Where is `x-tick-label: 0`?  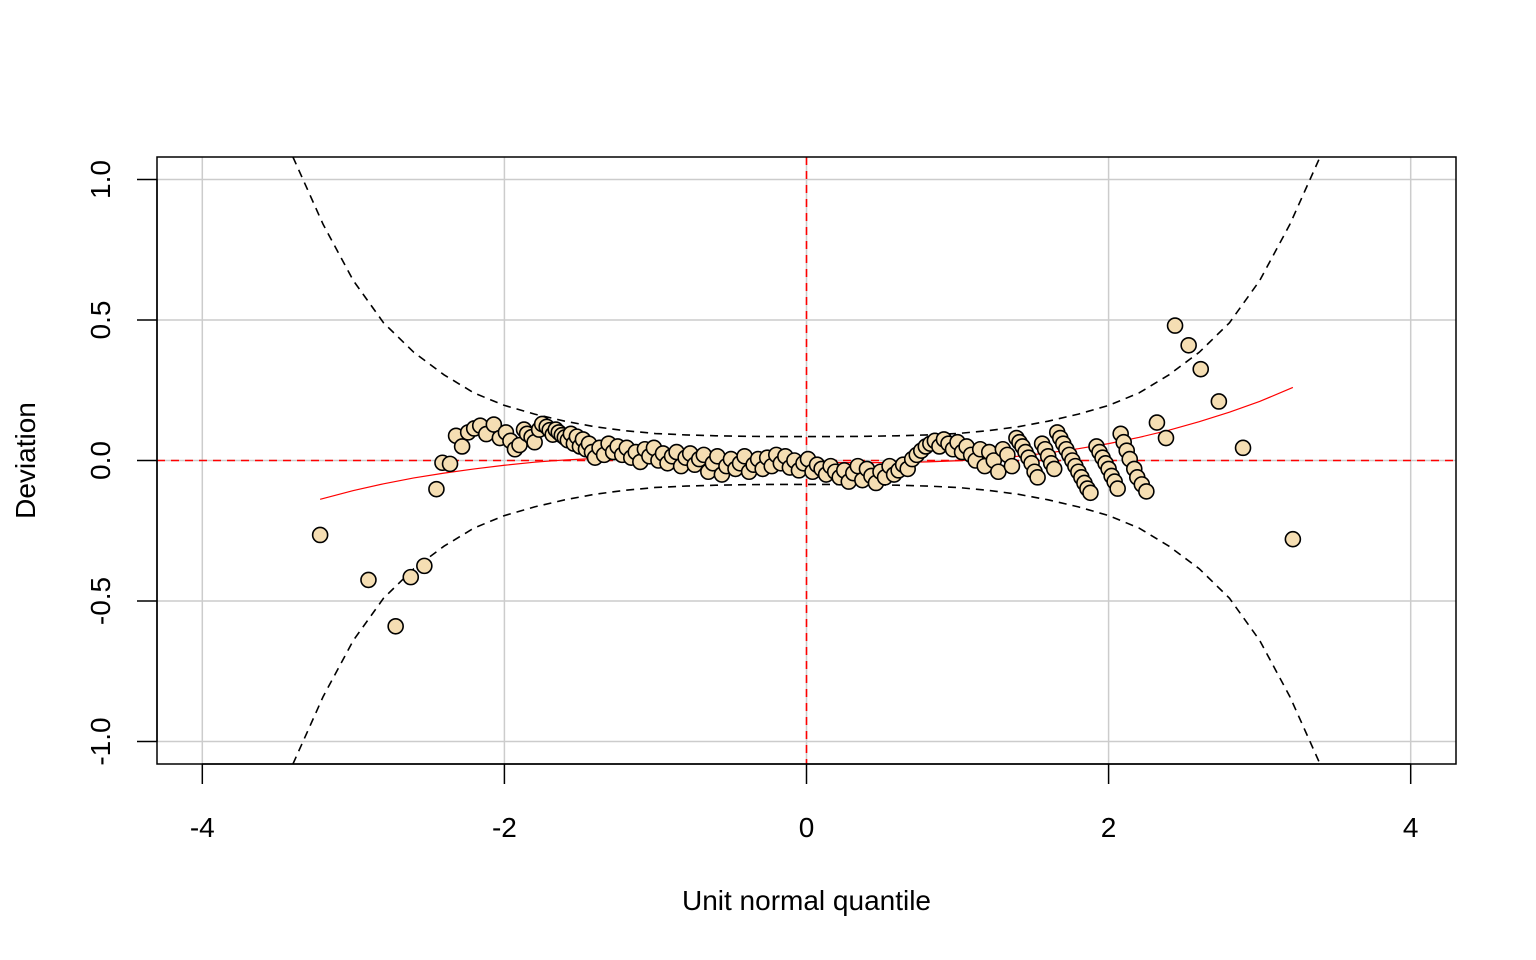
x-tick-label: 0 is located at coordinates (807, 827).